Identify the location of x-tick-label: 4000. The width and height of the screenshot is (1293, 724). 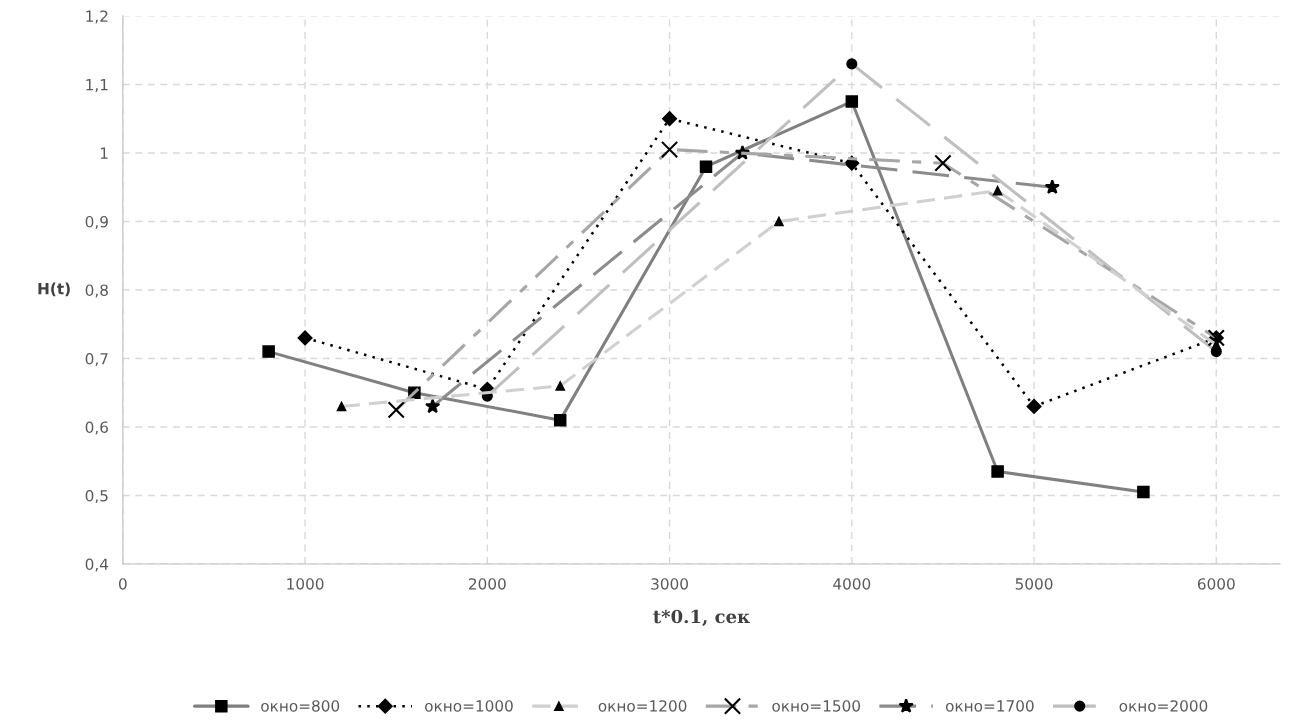
(852, 584).